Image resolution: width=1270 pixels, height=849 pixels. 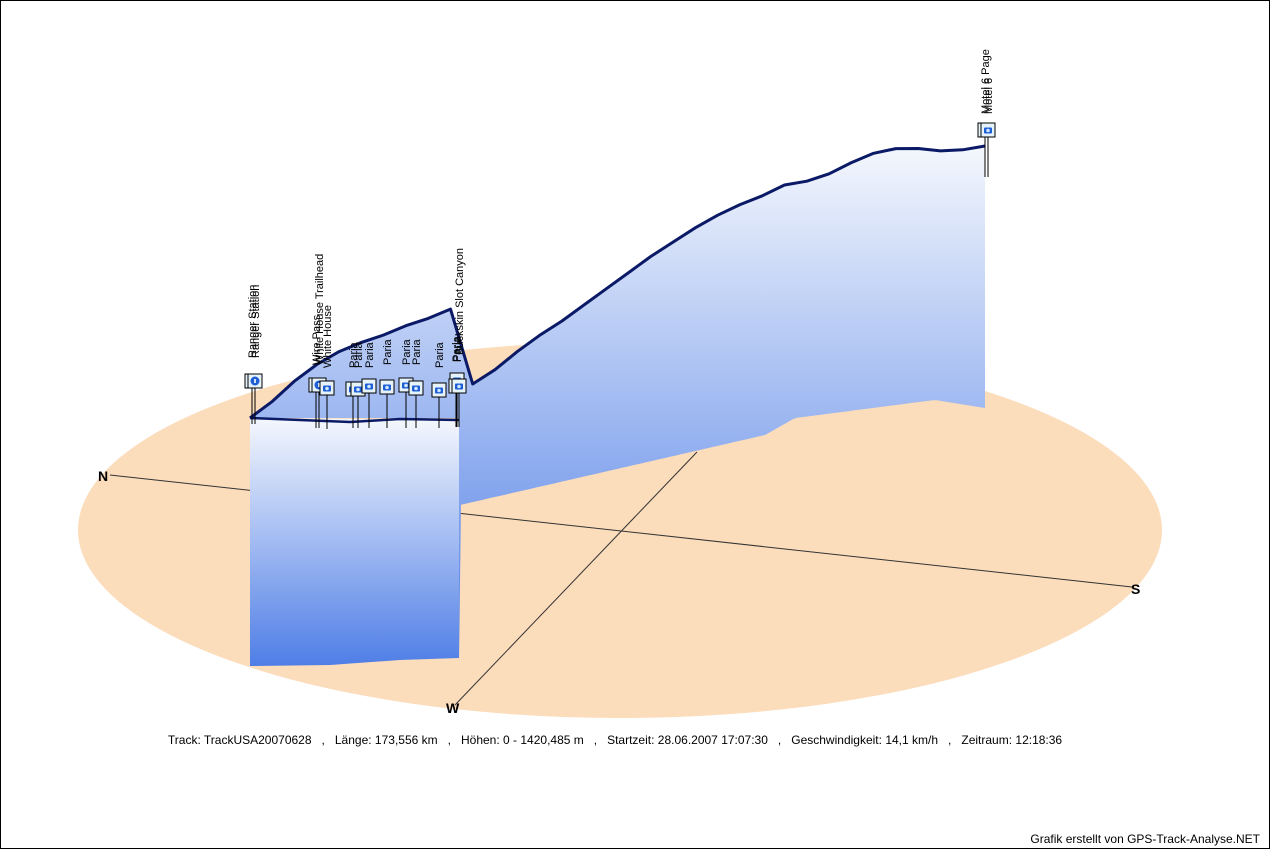 I want to click on start-label: Startzeit:, so click(x=631, y=740).